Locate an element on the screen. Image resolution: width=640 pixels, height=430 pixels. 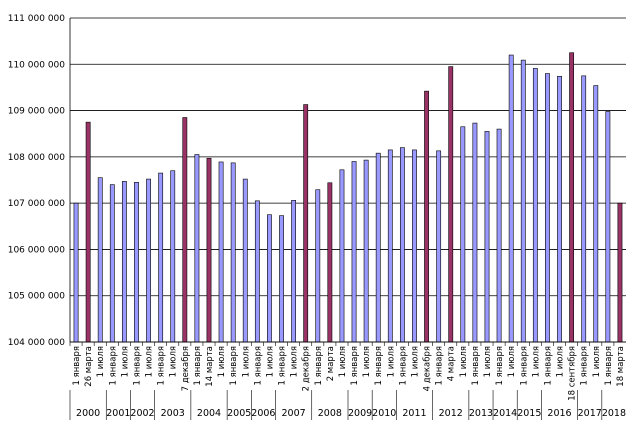
y-tick-label: 110 000 000 is located at coordinates (37, 65).